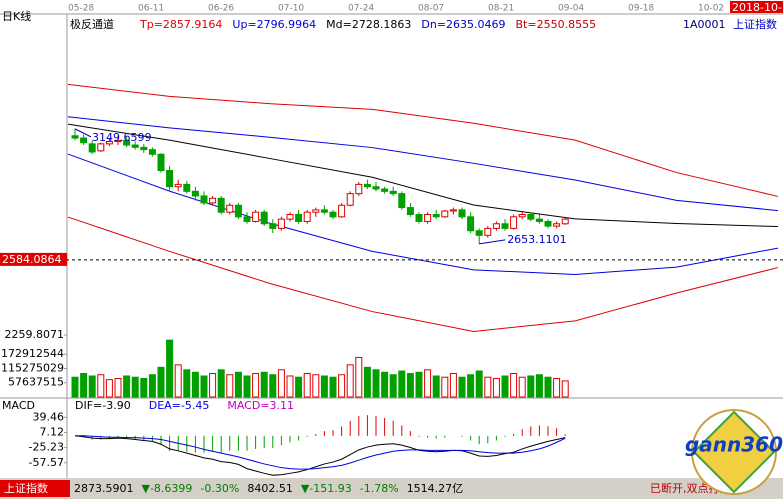 The image size is (783, 499). Describe the element at coordinates (180, 24) in the screenshot. I see `channel-value: Tp=2857.9164` at that location.